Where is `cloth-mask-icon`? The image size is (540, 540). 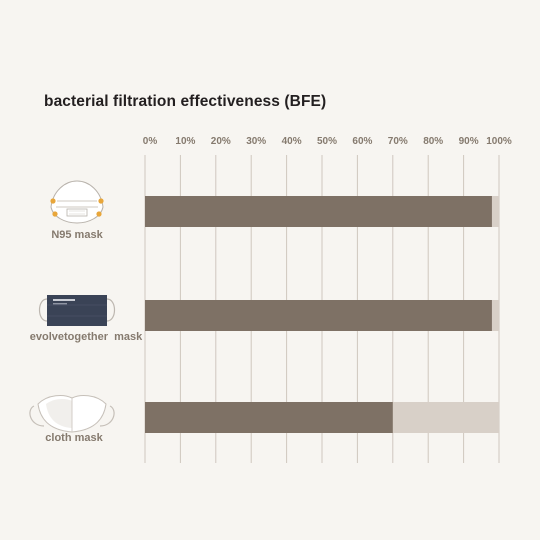
cloth-mask-icon is located at coordinates (72, 414).